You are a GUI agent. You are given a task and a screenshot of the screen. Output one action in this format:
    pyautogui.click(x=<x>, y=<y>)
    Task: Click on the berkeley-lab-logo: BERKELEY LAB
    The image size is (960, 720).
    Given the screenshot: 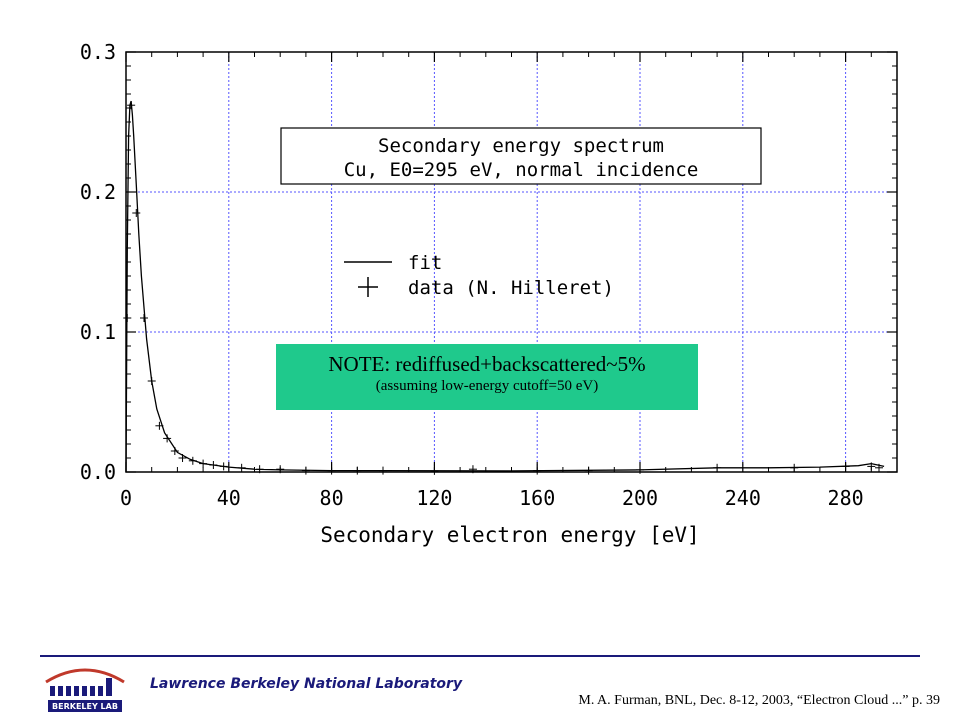 What is the action you would take?
    pyautogui.click(x=85, y=690)
    